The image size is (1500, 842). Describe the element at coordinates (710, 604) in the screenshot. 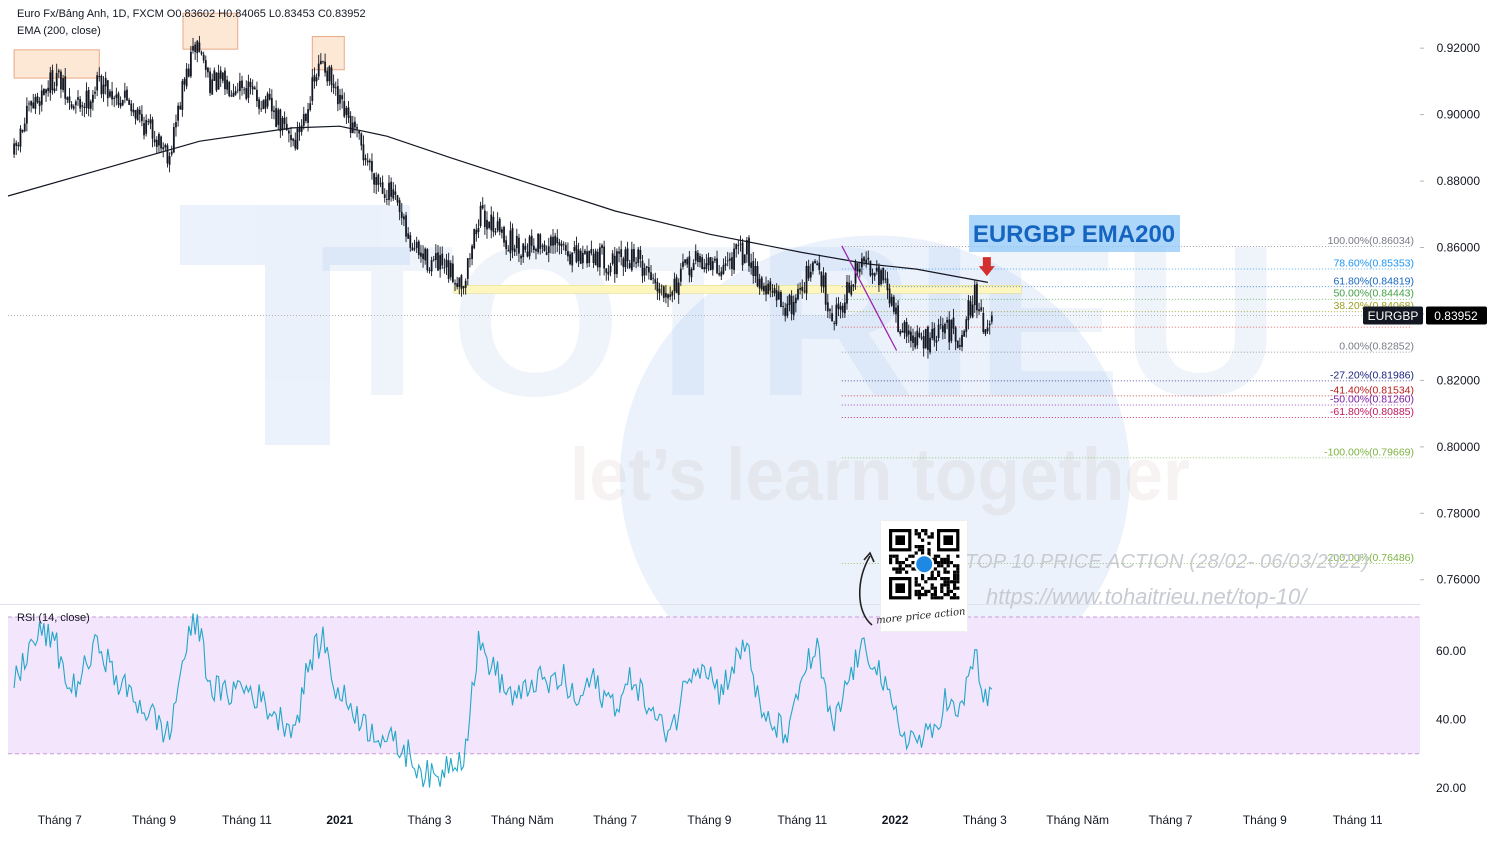

I see `pane-separator` at that location.